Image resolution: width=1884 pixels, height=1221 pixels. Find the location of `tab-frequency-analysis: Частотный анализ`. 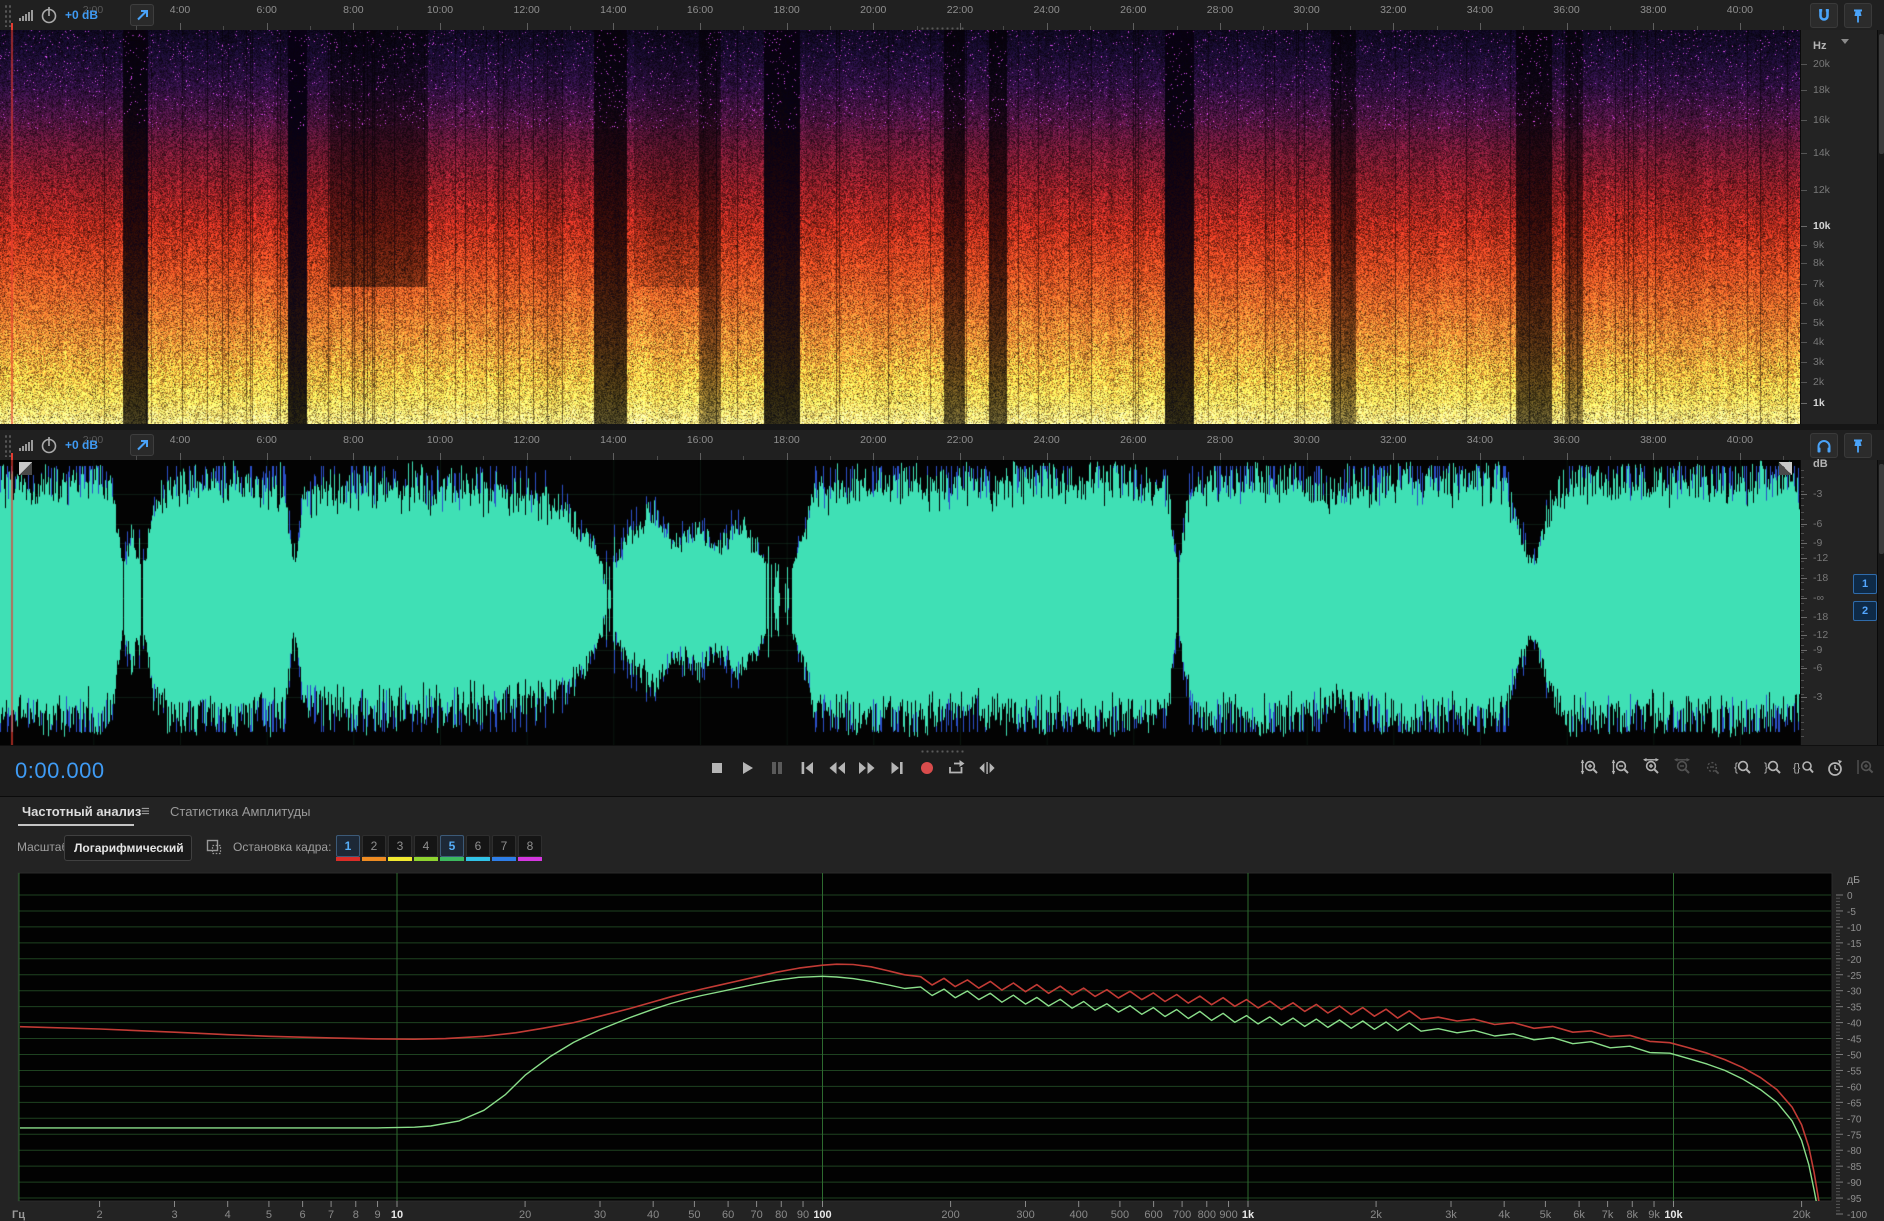

tab-frequency-analysis: Частотный анализ is located at coordinates (82, 811).